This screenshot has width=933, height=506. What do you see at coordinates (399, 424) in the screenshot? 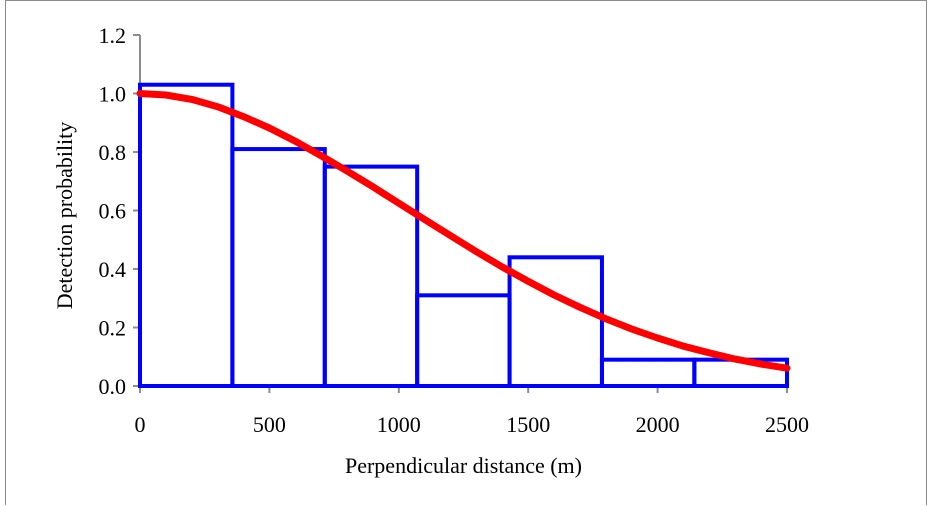
I see `x-tick-label: 1000` at bounding box center [399, 424].